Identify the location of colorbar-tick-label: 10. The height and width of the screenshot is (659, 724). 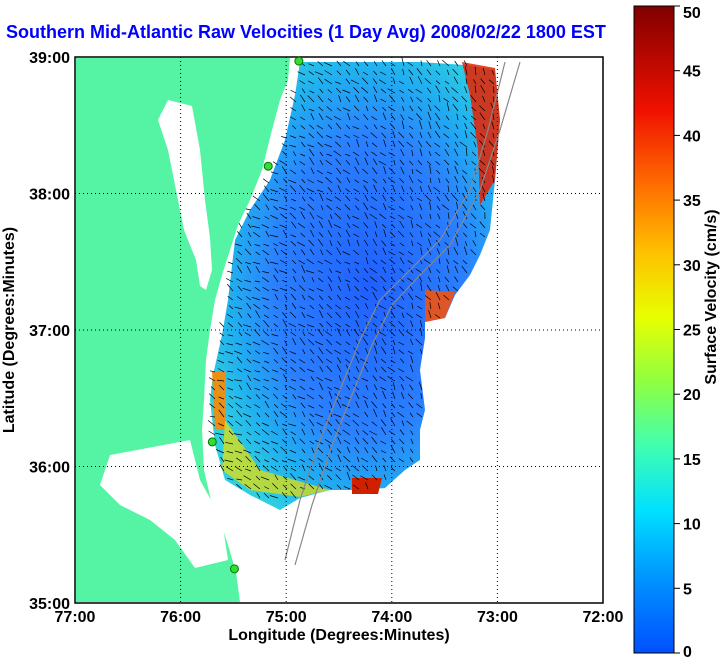
(692, 525).